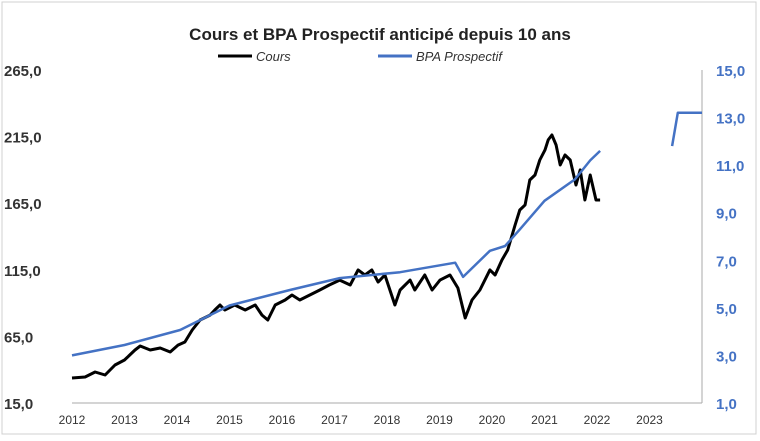  Describe the element at coordinates (22, 271) in the screenshot. I see `y-left-tick-label: 115,0` at that location.